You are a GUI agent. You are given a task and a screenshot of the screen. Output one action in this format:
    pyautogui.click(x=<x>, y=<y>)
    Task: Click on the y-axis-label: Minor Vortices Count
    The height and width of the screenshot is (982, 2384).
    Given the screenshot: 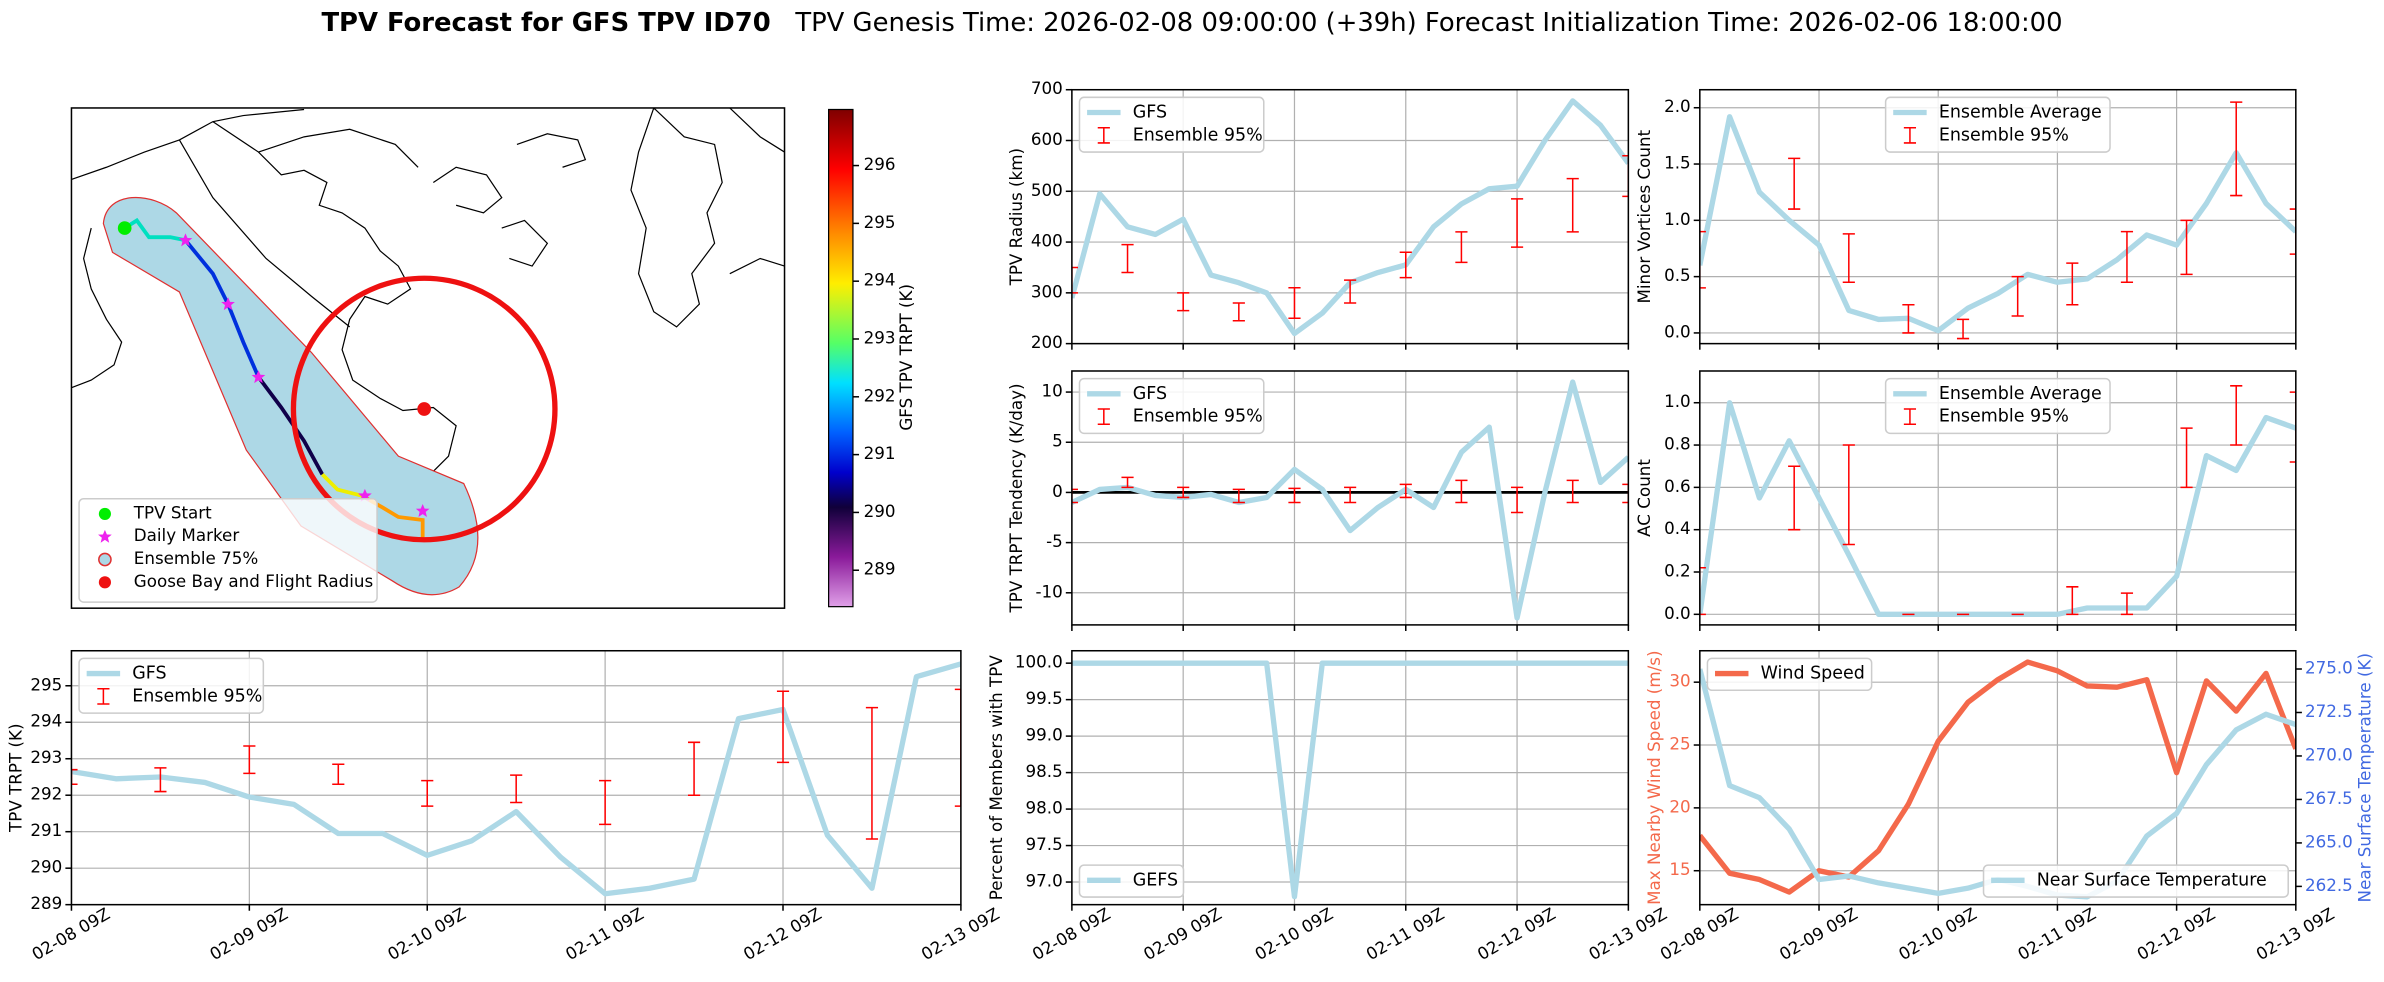 What is the action you would take?
    pyautogui.click(x=1644, y=216)
    